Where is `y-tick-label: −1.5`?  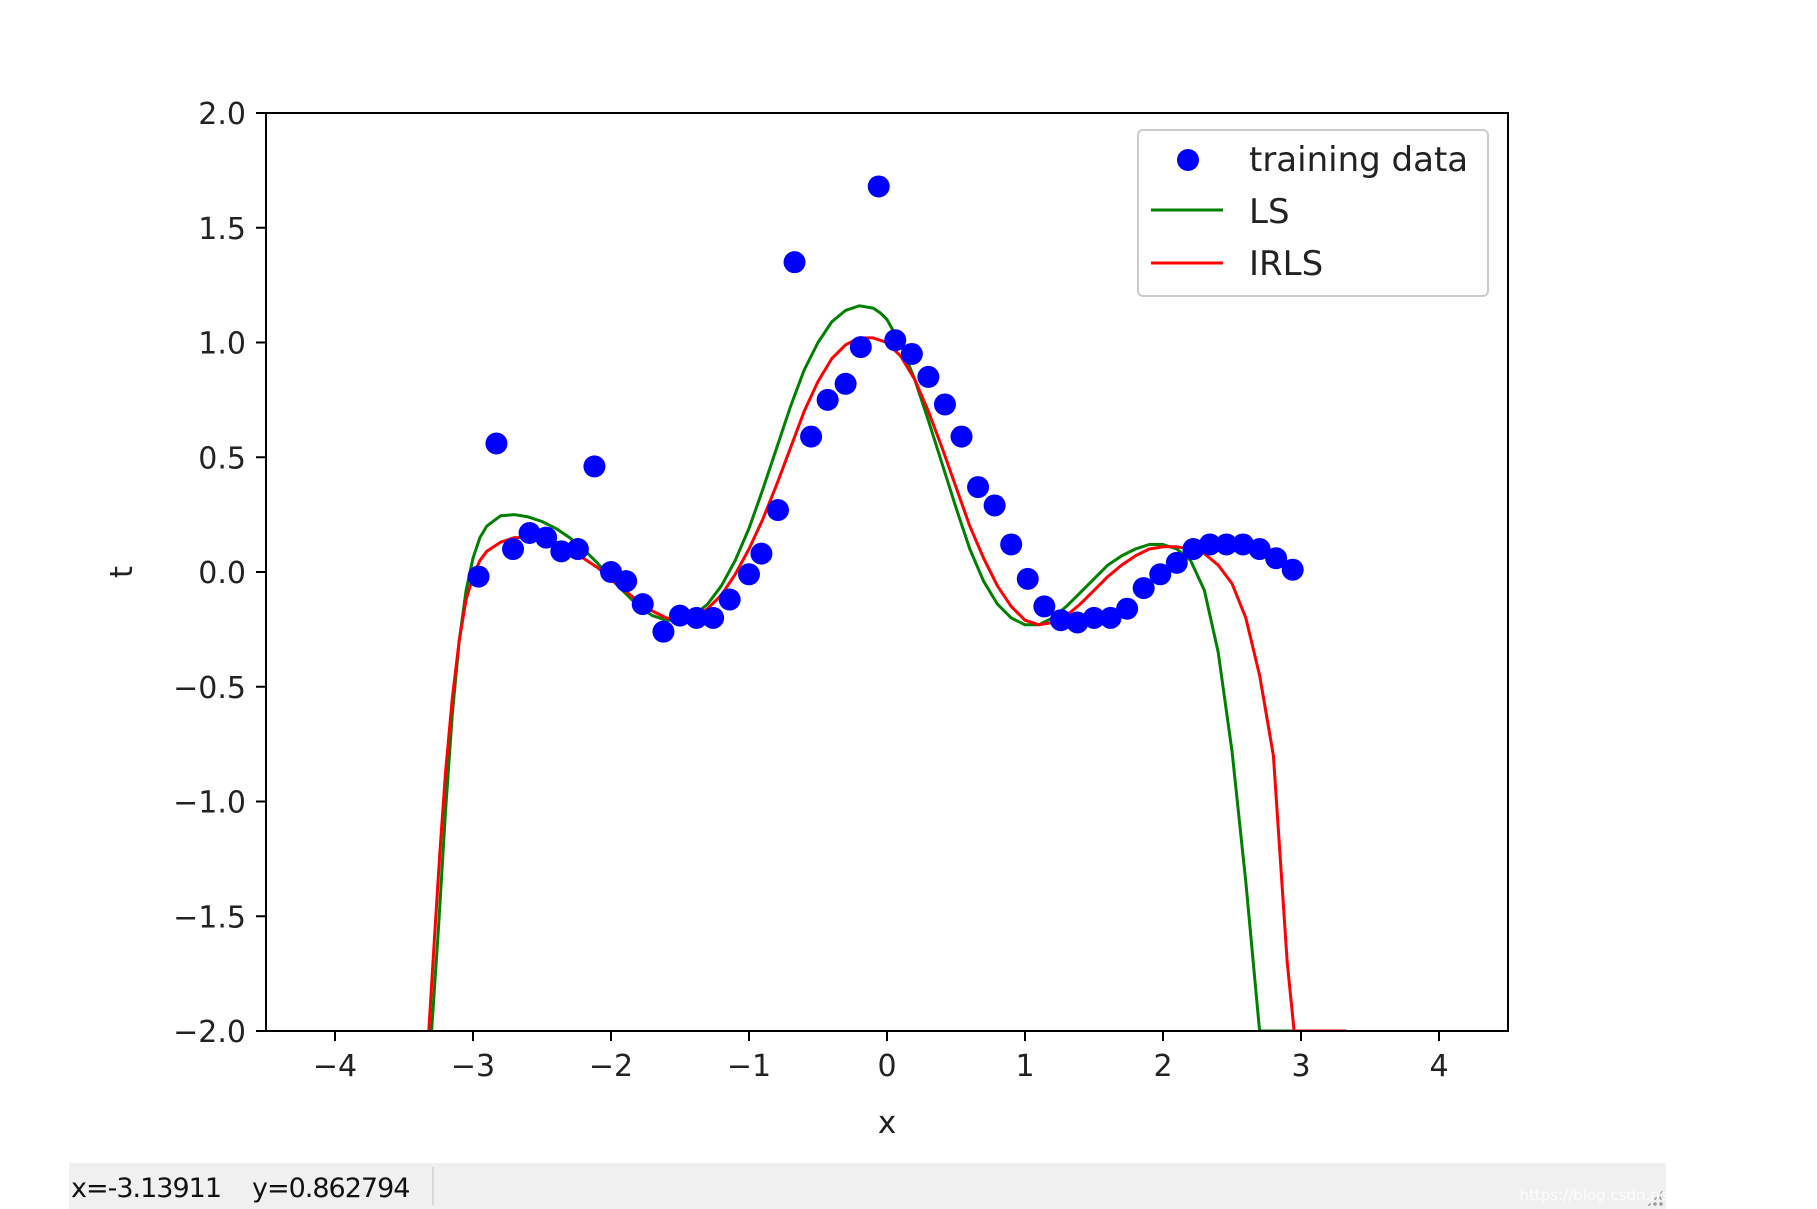
y-tick-label: −1.5 is located at coordinates (209, 917).